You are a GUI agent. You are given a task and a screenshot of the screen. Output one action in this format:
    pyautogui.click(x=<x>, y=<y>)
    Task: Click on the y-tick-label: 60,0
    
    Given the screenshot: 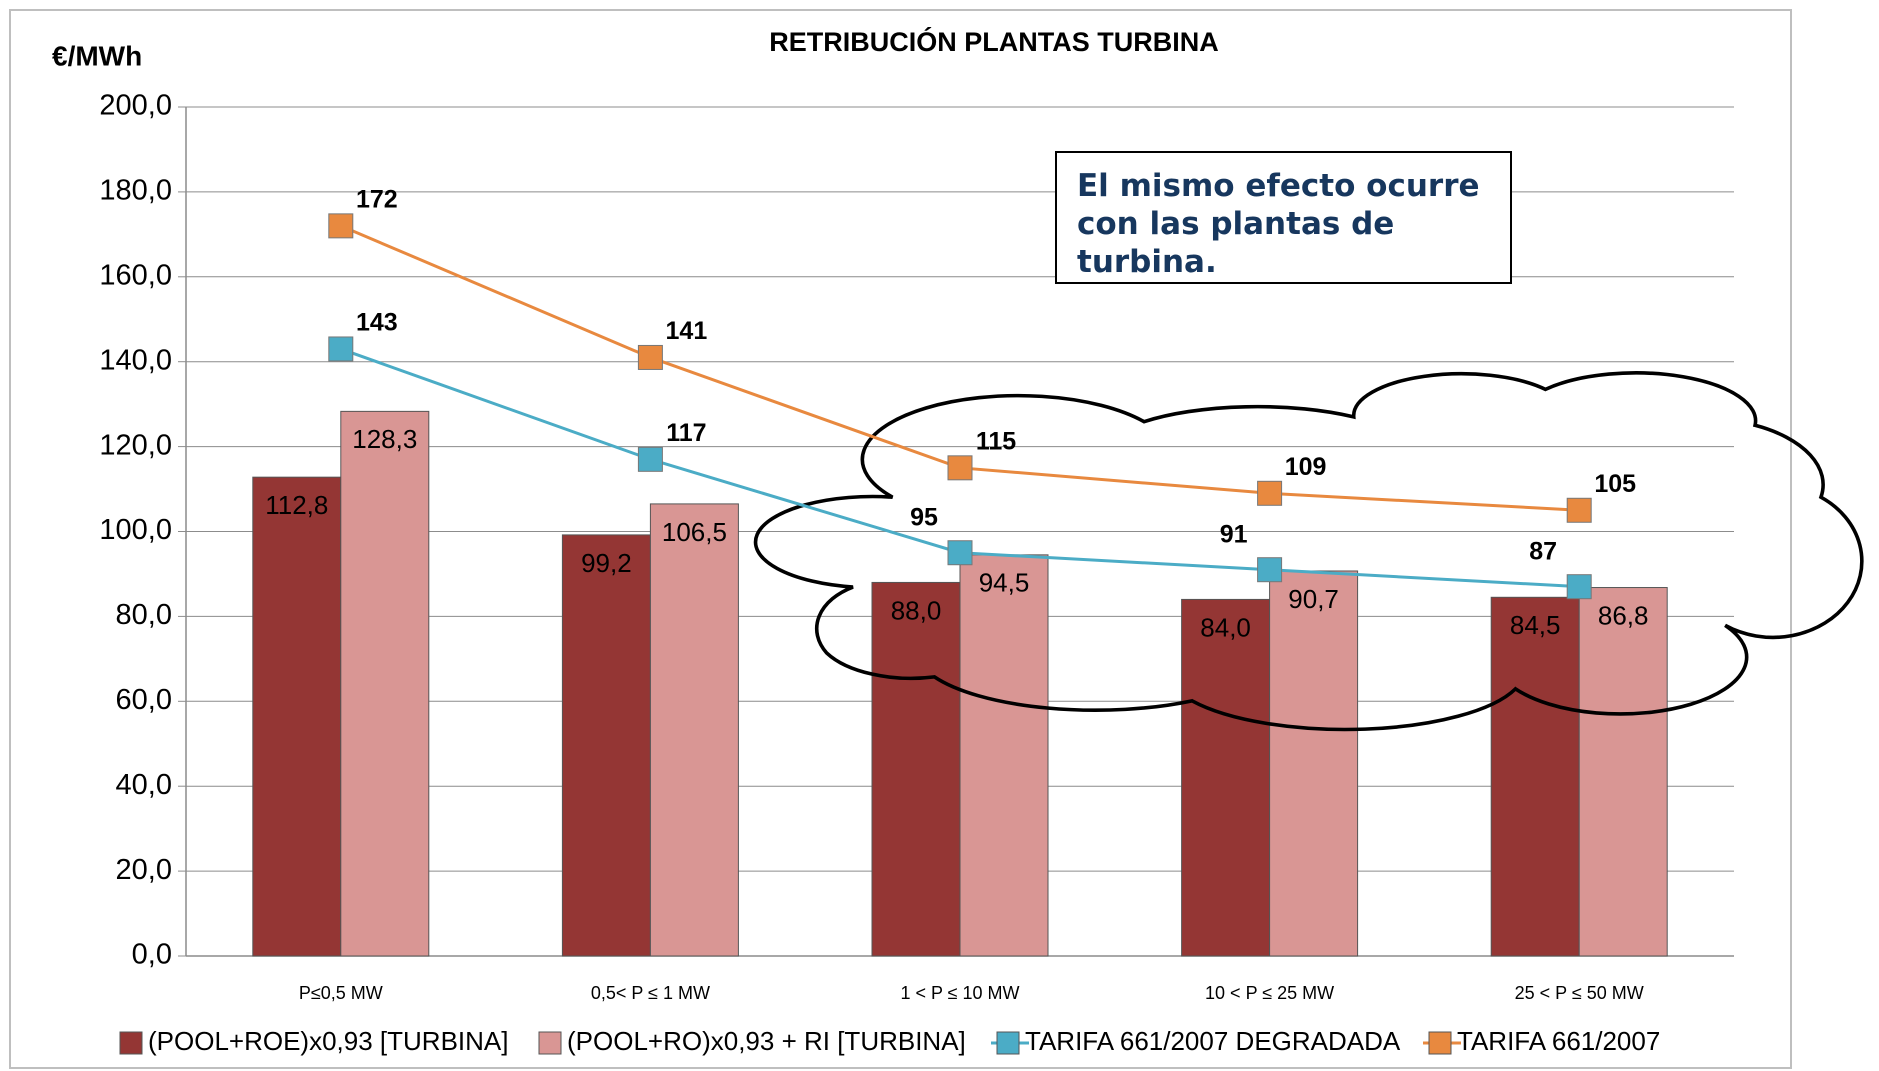 What is the action you would take?
    pyautogui.click(x=144, y=700)
    